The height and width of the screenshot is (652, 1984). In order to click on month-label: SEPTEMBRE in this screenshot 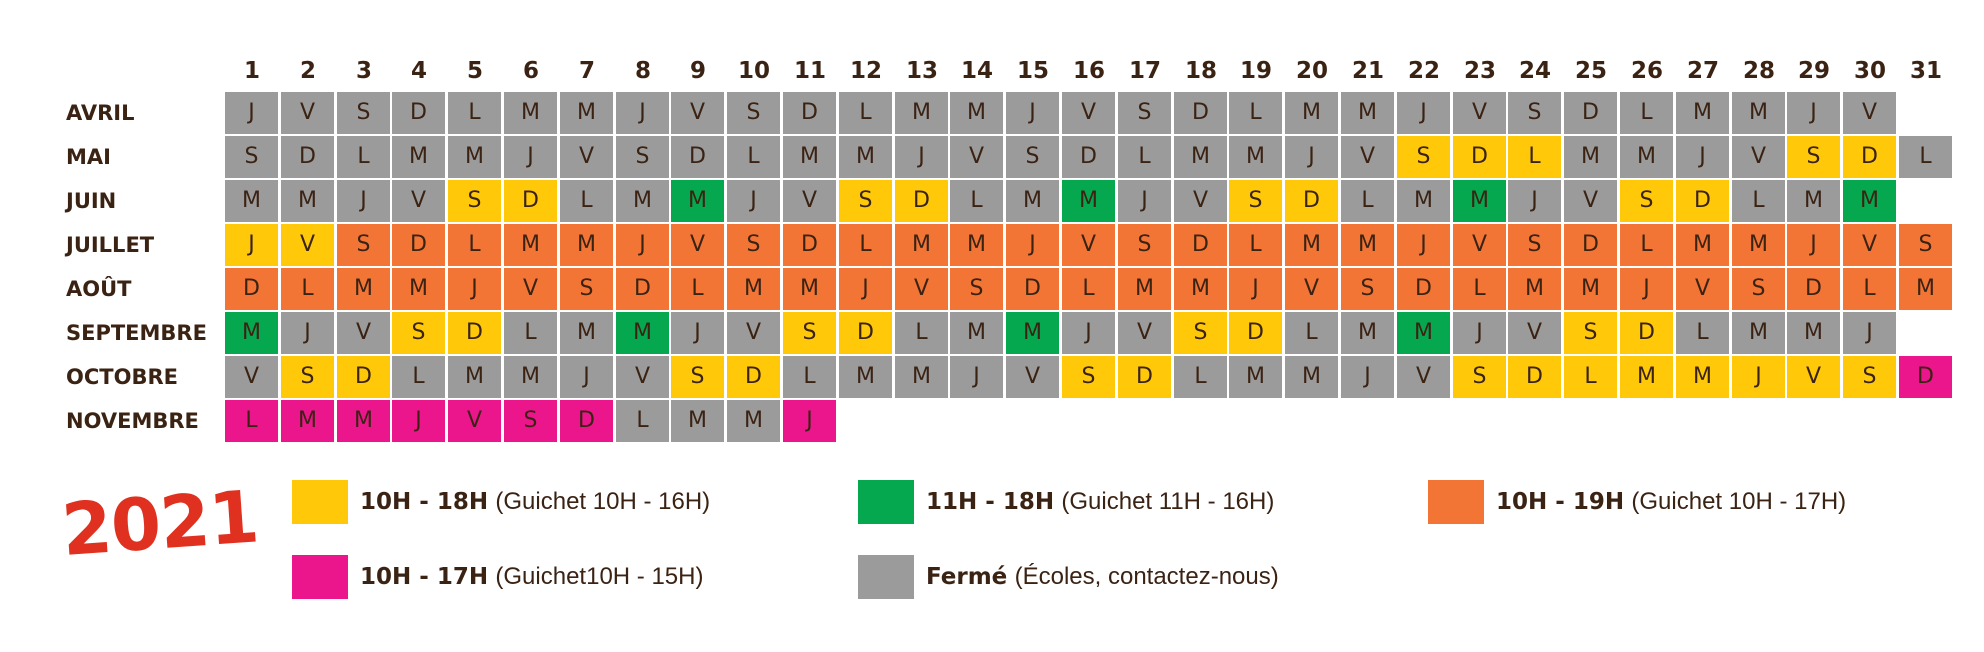, I will do `click(136, 333)`.